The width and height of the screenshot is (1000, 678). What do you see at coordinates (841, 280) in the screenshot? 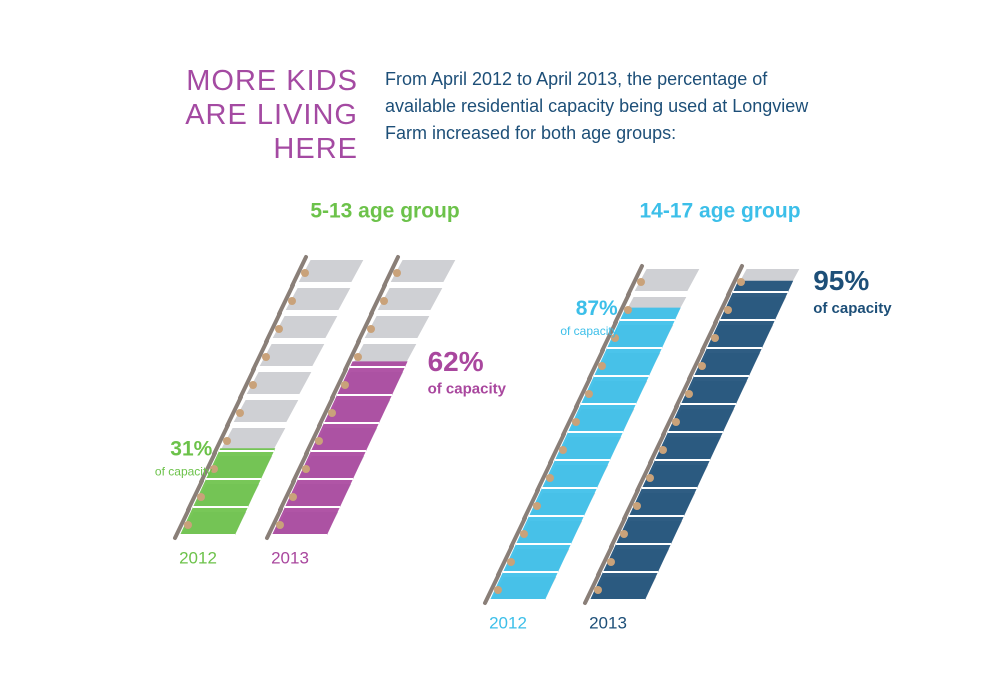
I see `value-label: 95%` at bounding box center [841, 280].